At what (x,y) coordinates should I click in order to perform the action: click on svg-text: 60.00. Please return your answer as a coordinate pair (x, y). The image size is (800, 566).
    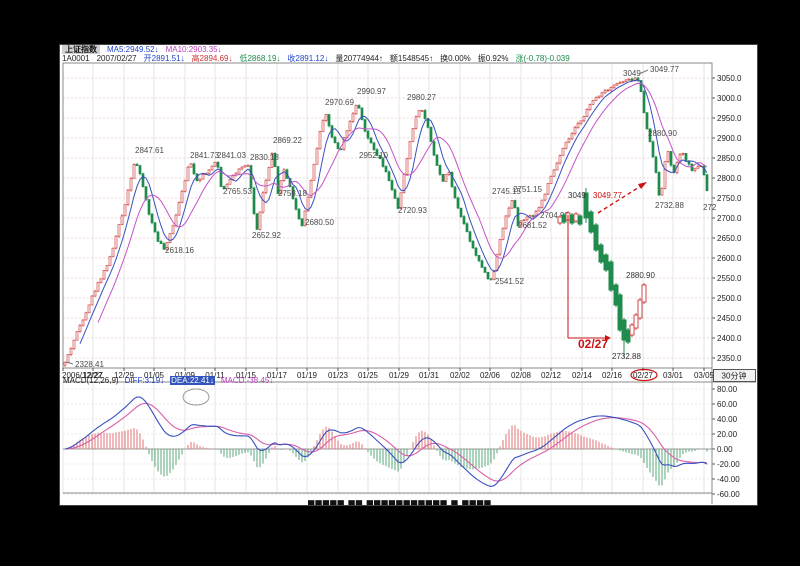
    Looking at the image, I should click on (727, 404).